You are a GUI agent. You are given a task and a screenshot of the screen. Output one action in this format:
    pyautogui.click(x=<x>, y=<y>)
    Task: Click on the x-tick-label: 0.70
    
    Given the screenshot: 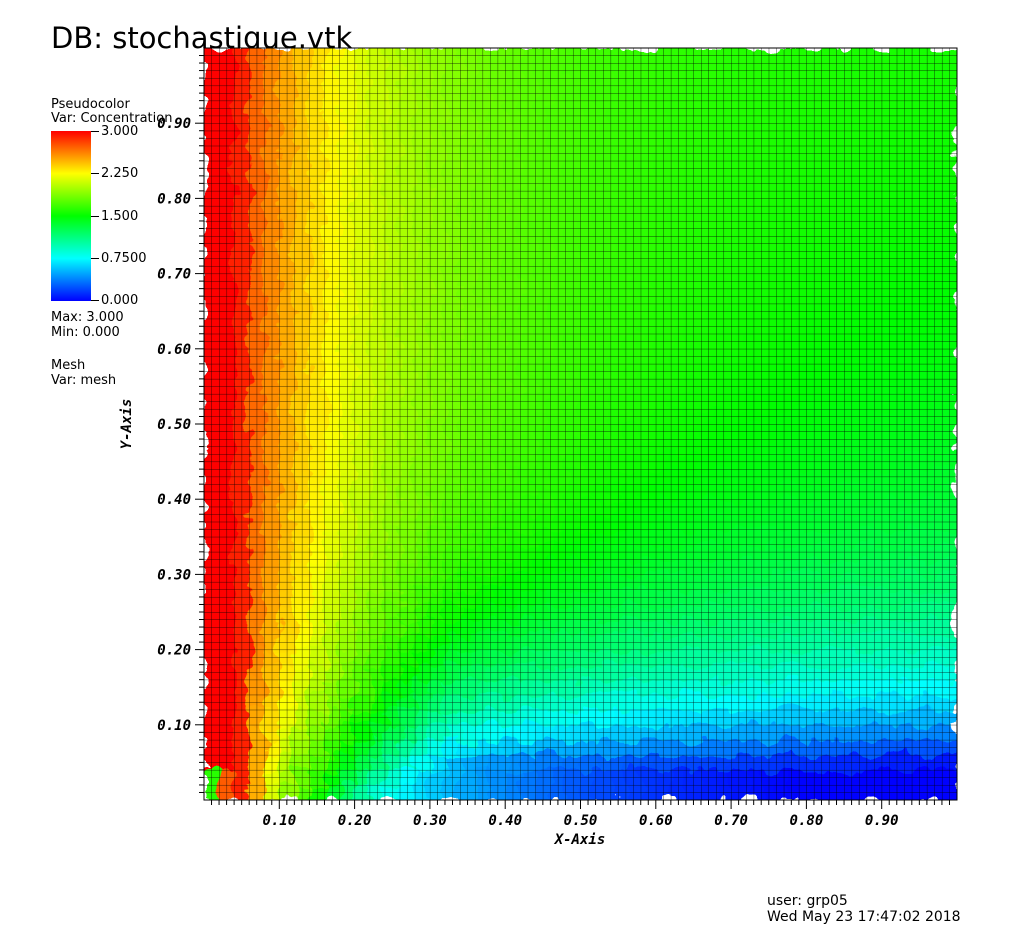 What is the action you would take?
    pyautogui.click(x=731, y=821)
    